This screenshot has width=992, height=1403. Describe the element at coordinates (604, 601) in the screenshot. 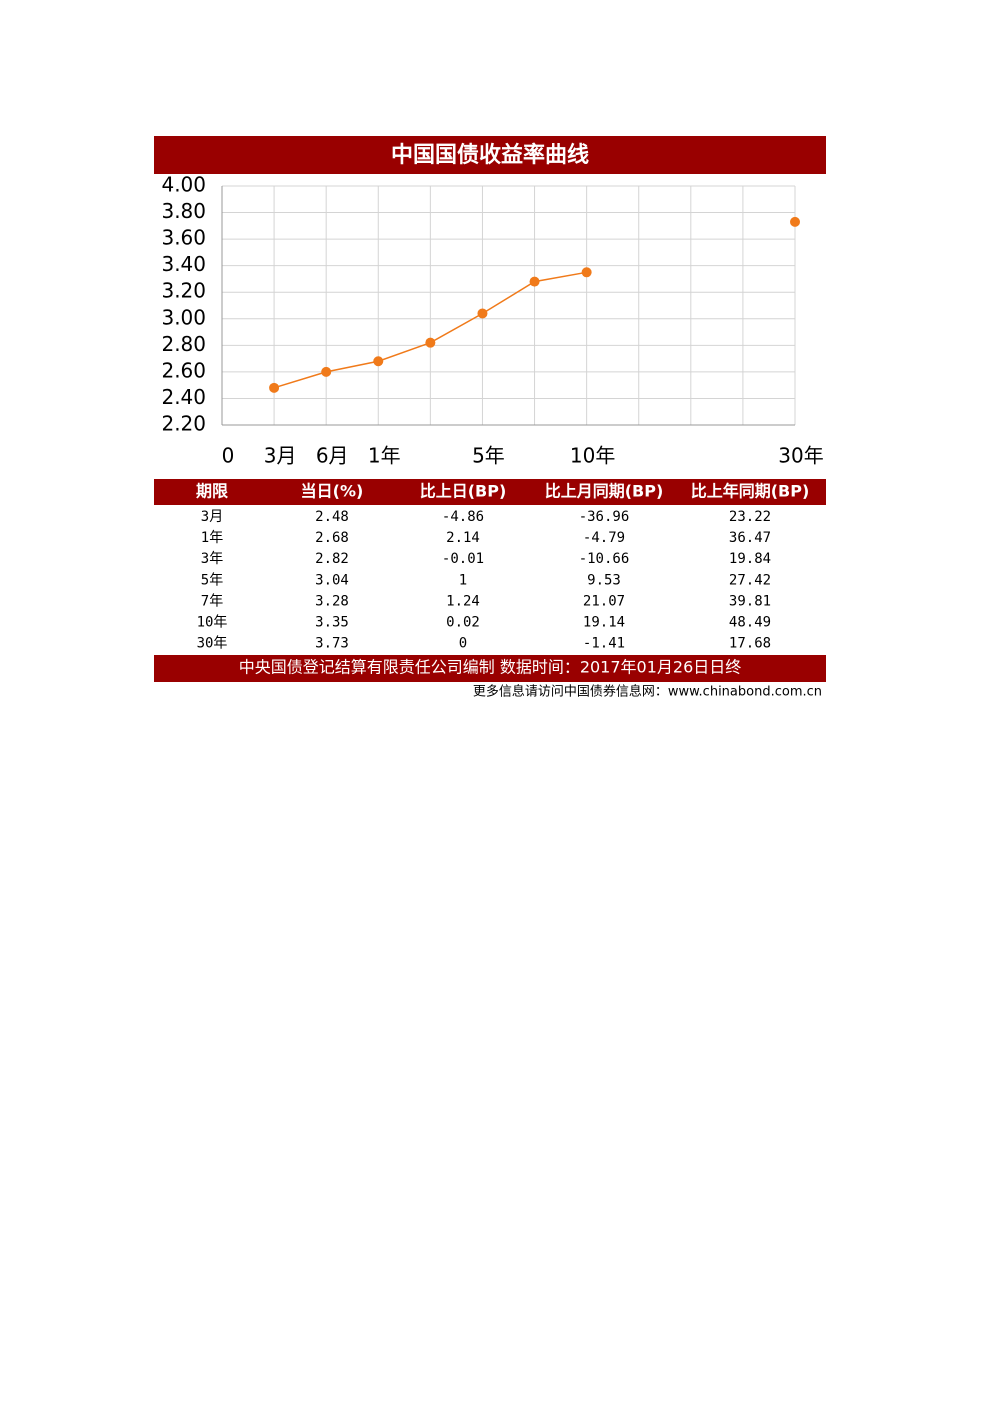

I see `table-cell: 21.07` at that location.